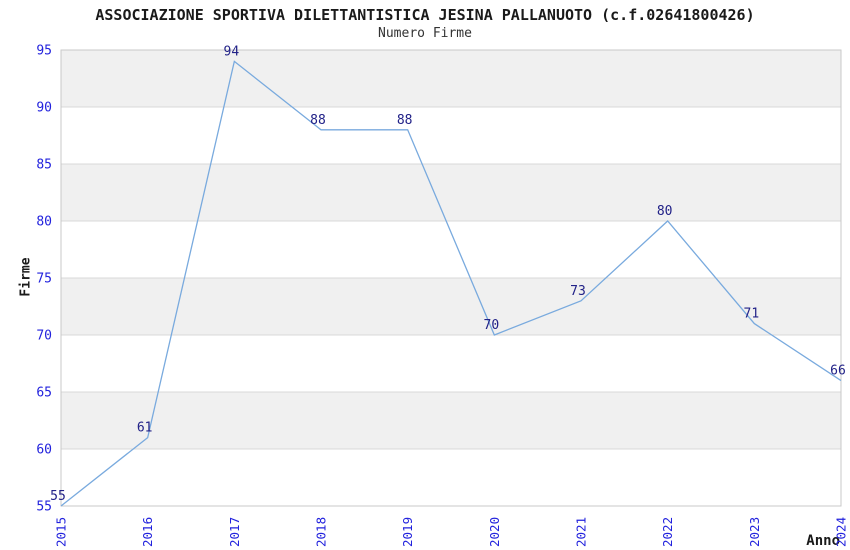 Image resolution: width=850 pixels, height=550 pixels. What do you see at coordinates (44, 507) in the screenshot?
I see `y-tick-label: 55` at bounding box center [44, 507].